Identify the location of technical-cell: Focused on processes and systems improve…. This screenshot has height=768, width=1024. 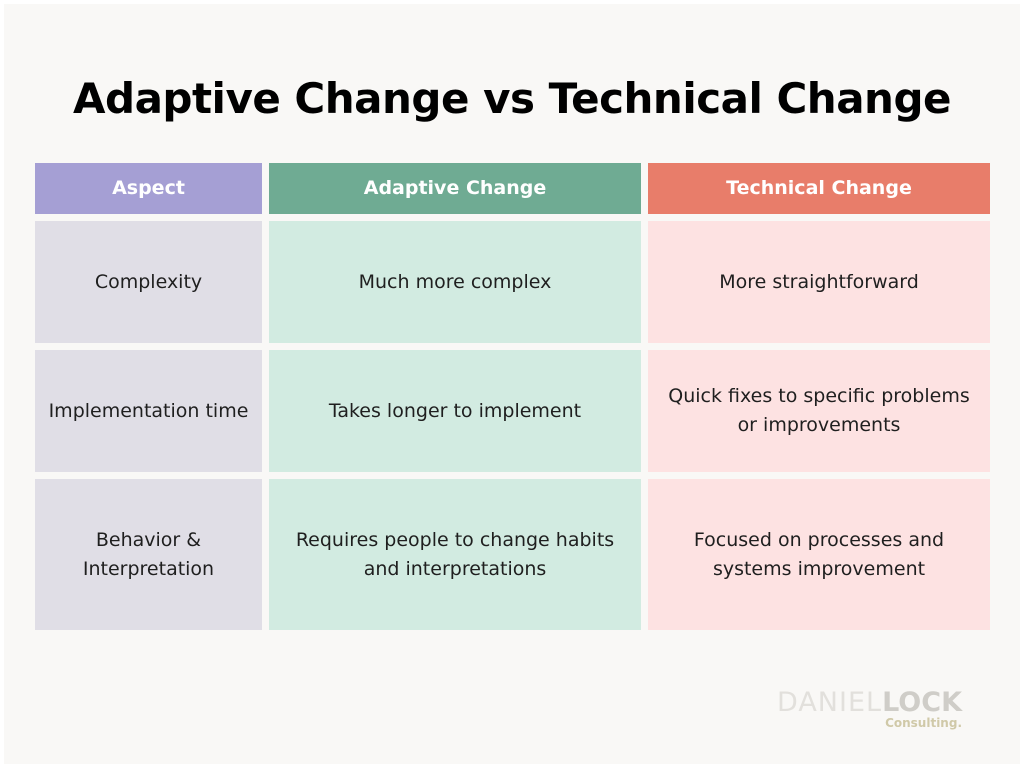
(819, 554).